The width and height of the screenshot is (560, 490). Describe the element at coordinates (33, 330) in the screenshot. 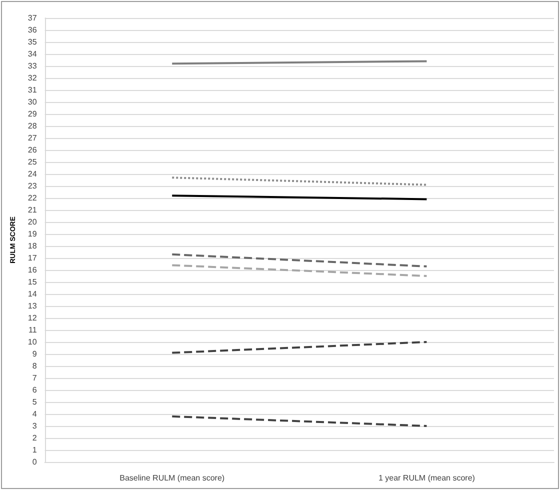

I see `y-tick-label: 11` at that location.